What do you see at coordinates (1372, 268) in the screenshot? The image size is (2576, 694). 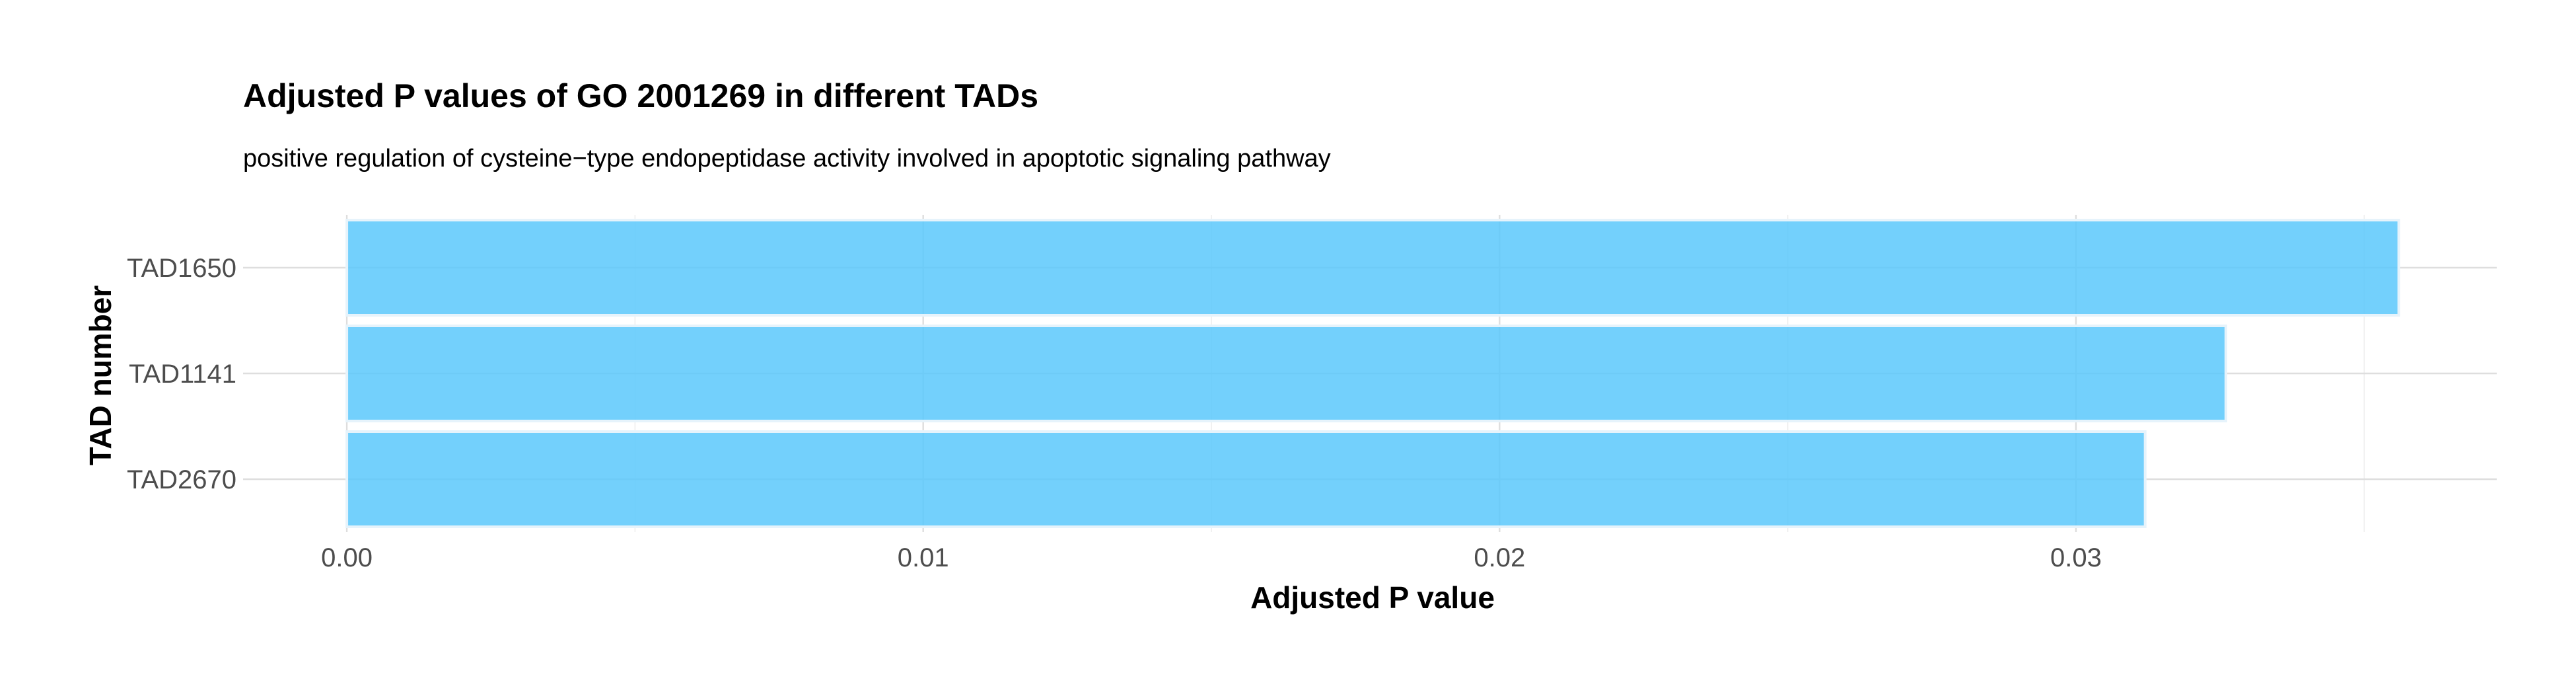 I see `bar-tad1650` at bounding box center [1372, 268].